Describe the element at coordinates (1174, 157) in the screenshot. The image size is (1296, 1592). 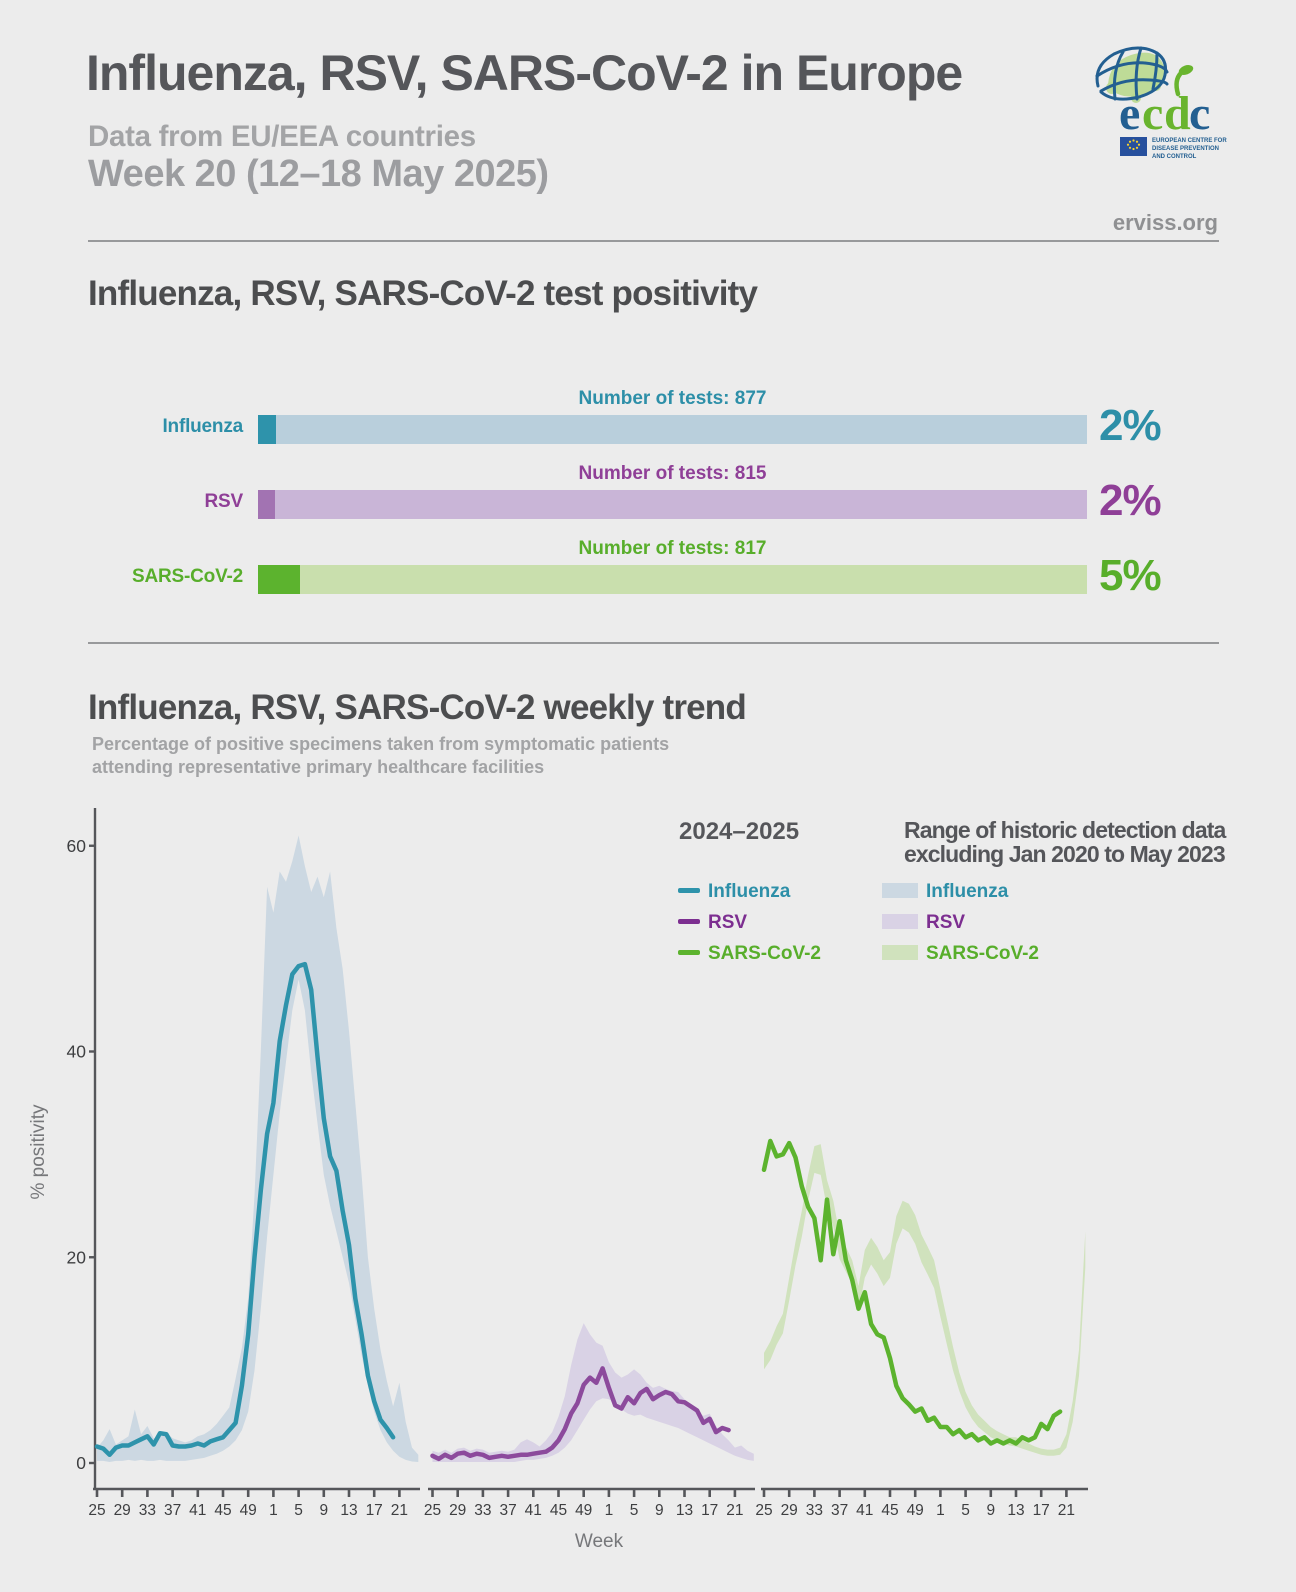
I see `svg-text: AND CONTROL` at that location.